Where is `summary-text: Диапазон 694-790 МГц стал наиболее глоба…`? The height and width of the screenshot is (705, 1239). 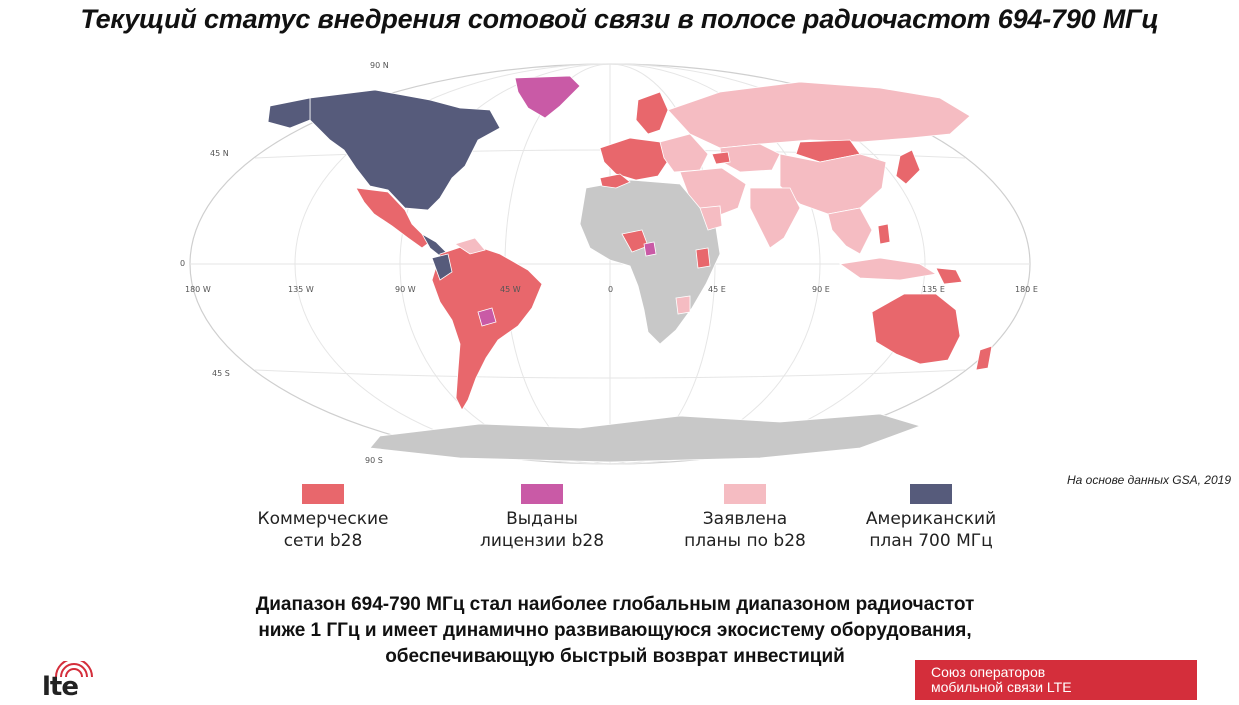
summary-text: Диапазон 694-790 МГц стал наиболее глоба… is located at coordinates (615, 631).